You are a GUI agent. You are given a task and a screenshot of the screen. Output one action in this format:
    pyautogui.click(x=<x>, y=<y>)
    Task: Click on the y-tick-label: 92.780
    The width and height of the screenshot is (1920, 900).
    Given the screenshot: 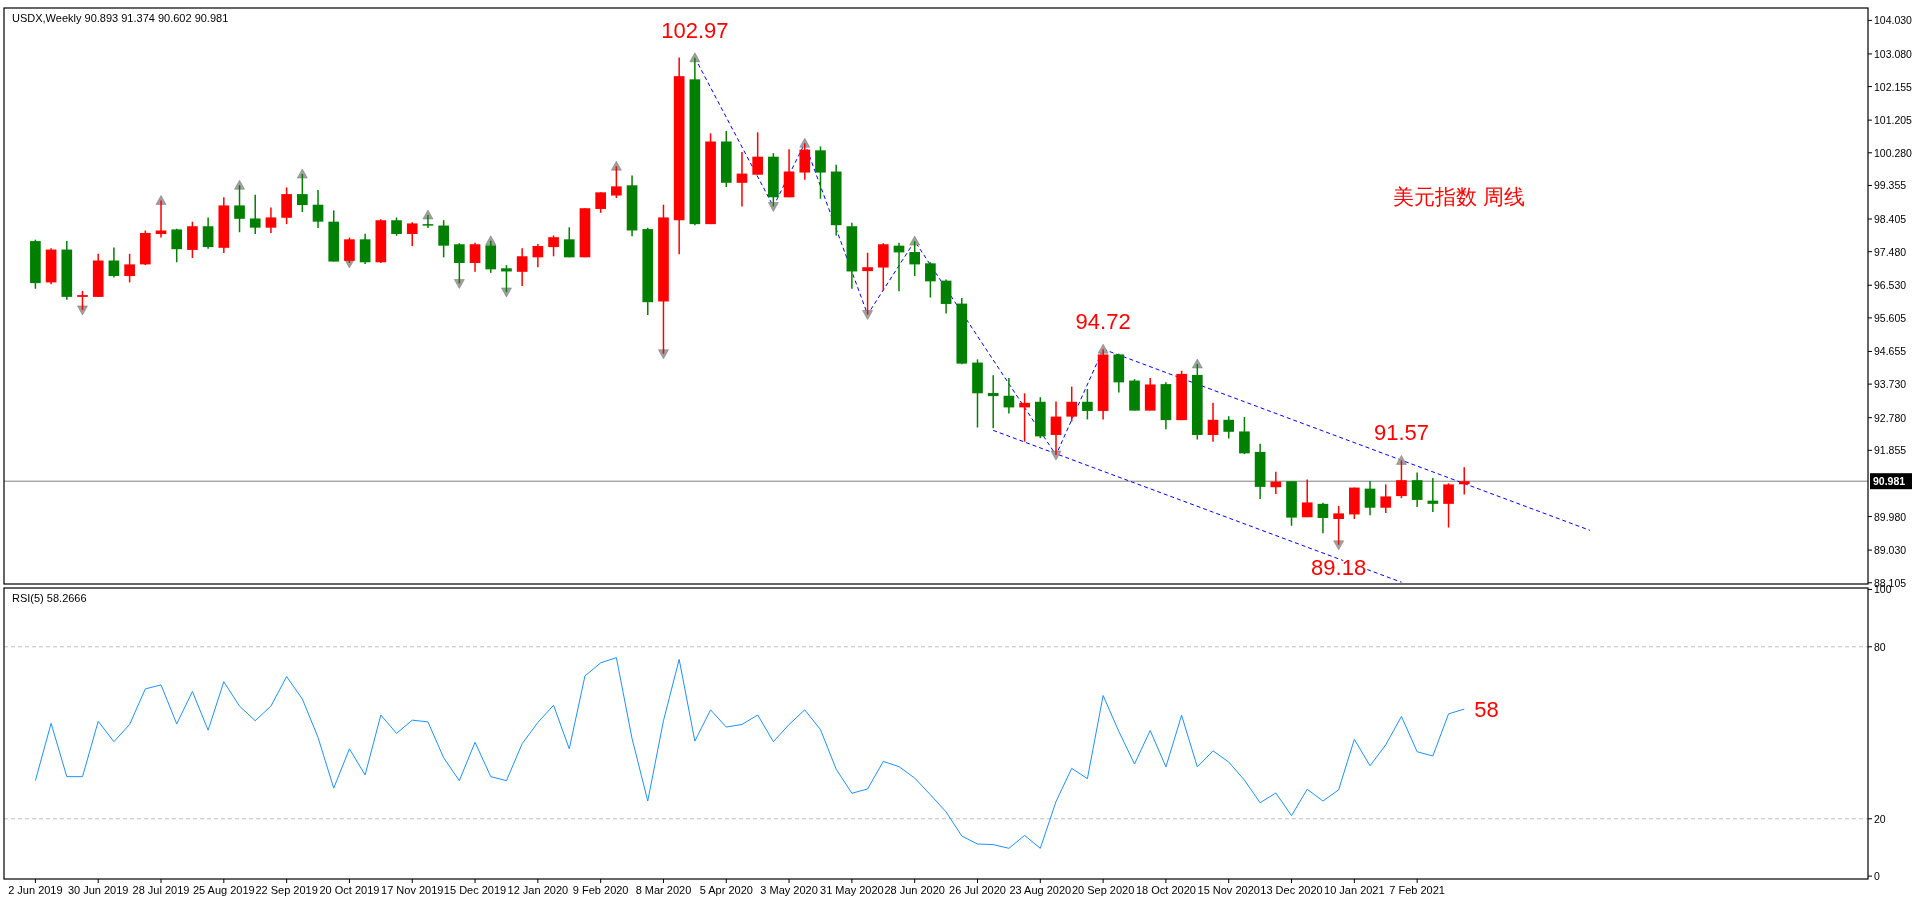 What is the action you would take?
    pyautogui.click(x=1890, y=417)
    